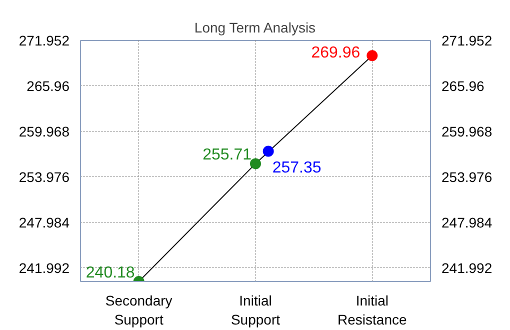  What do you see at coordinates (110, 273) in the screenshot?
I see `data-label: 240.18` at bounding box center [110, 273].